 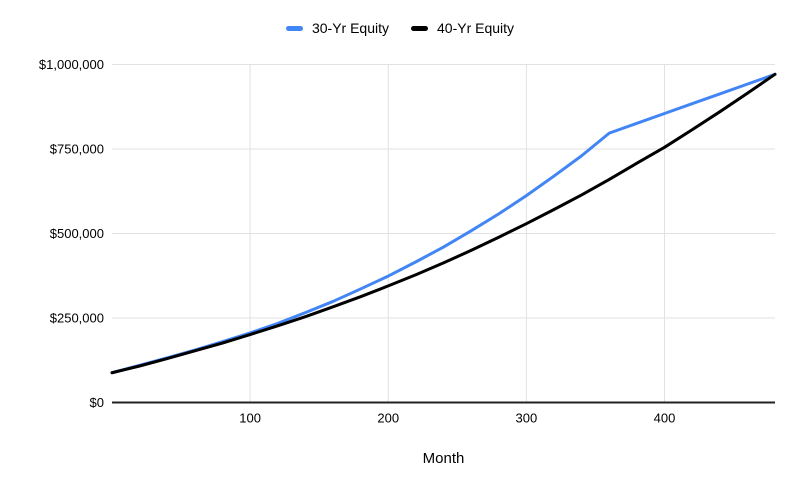 I want to click on x-tick-label: 400, so click(x=665, y=418).